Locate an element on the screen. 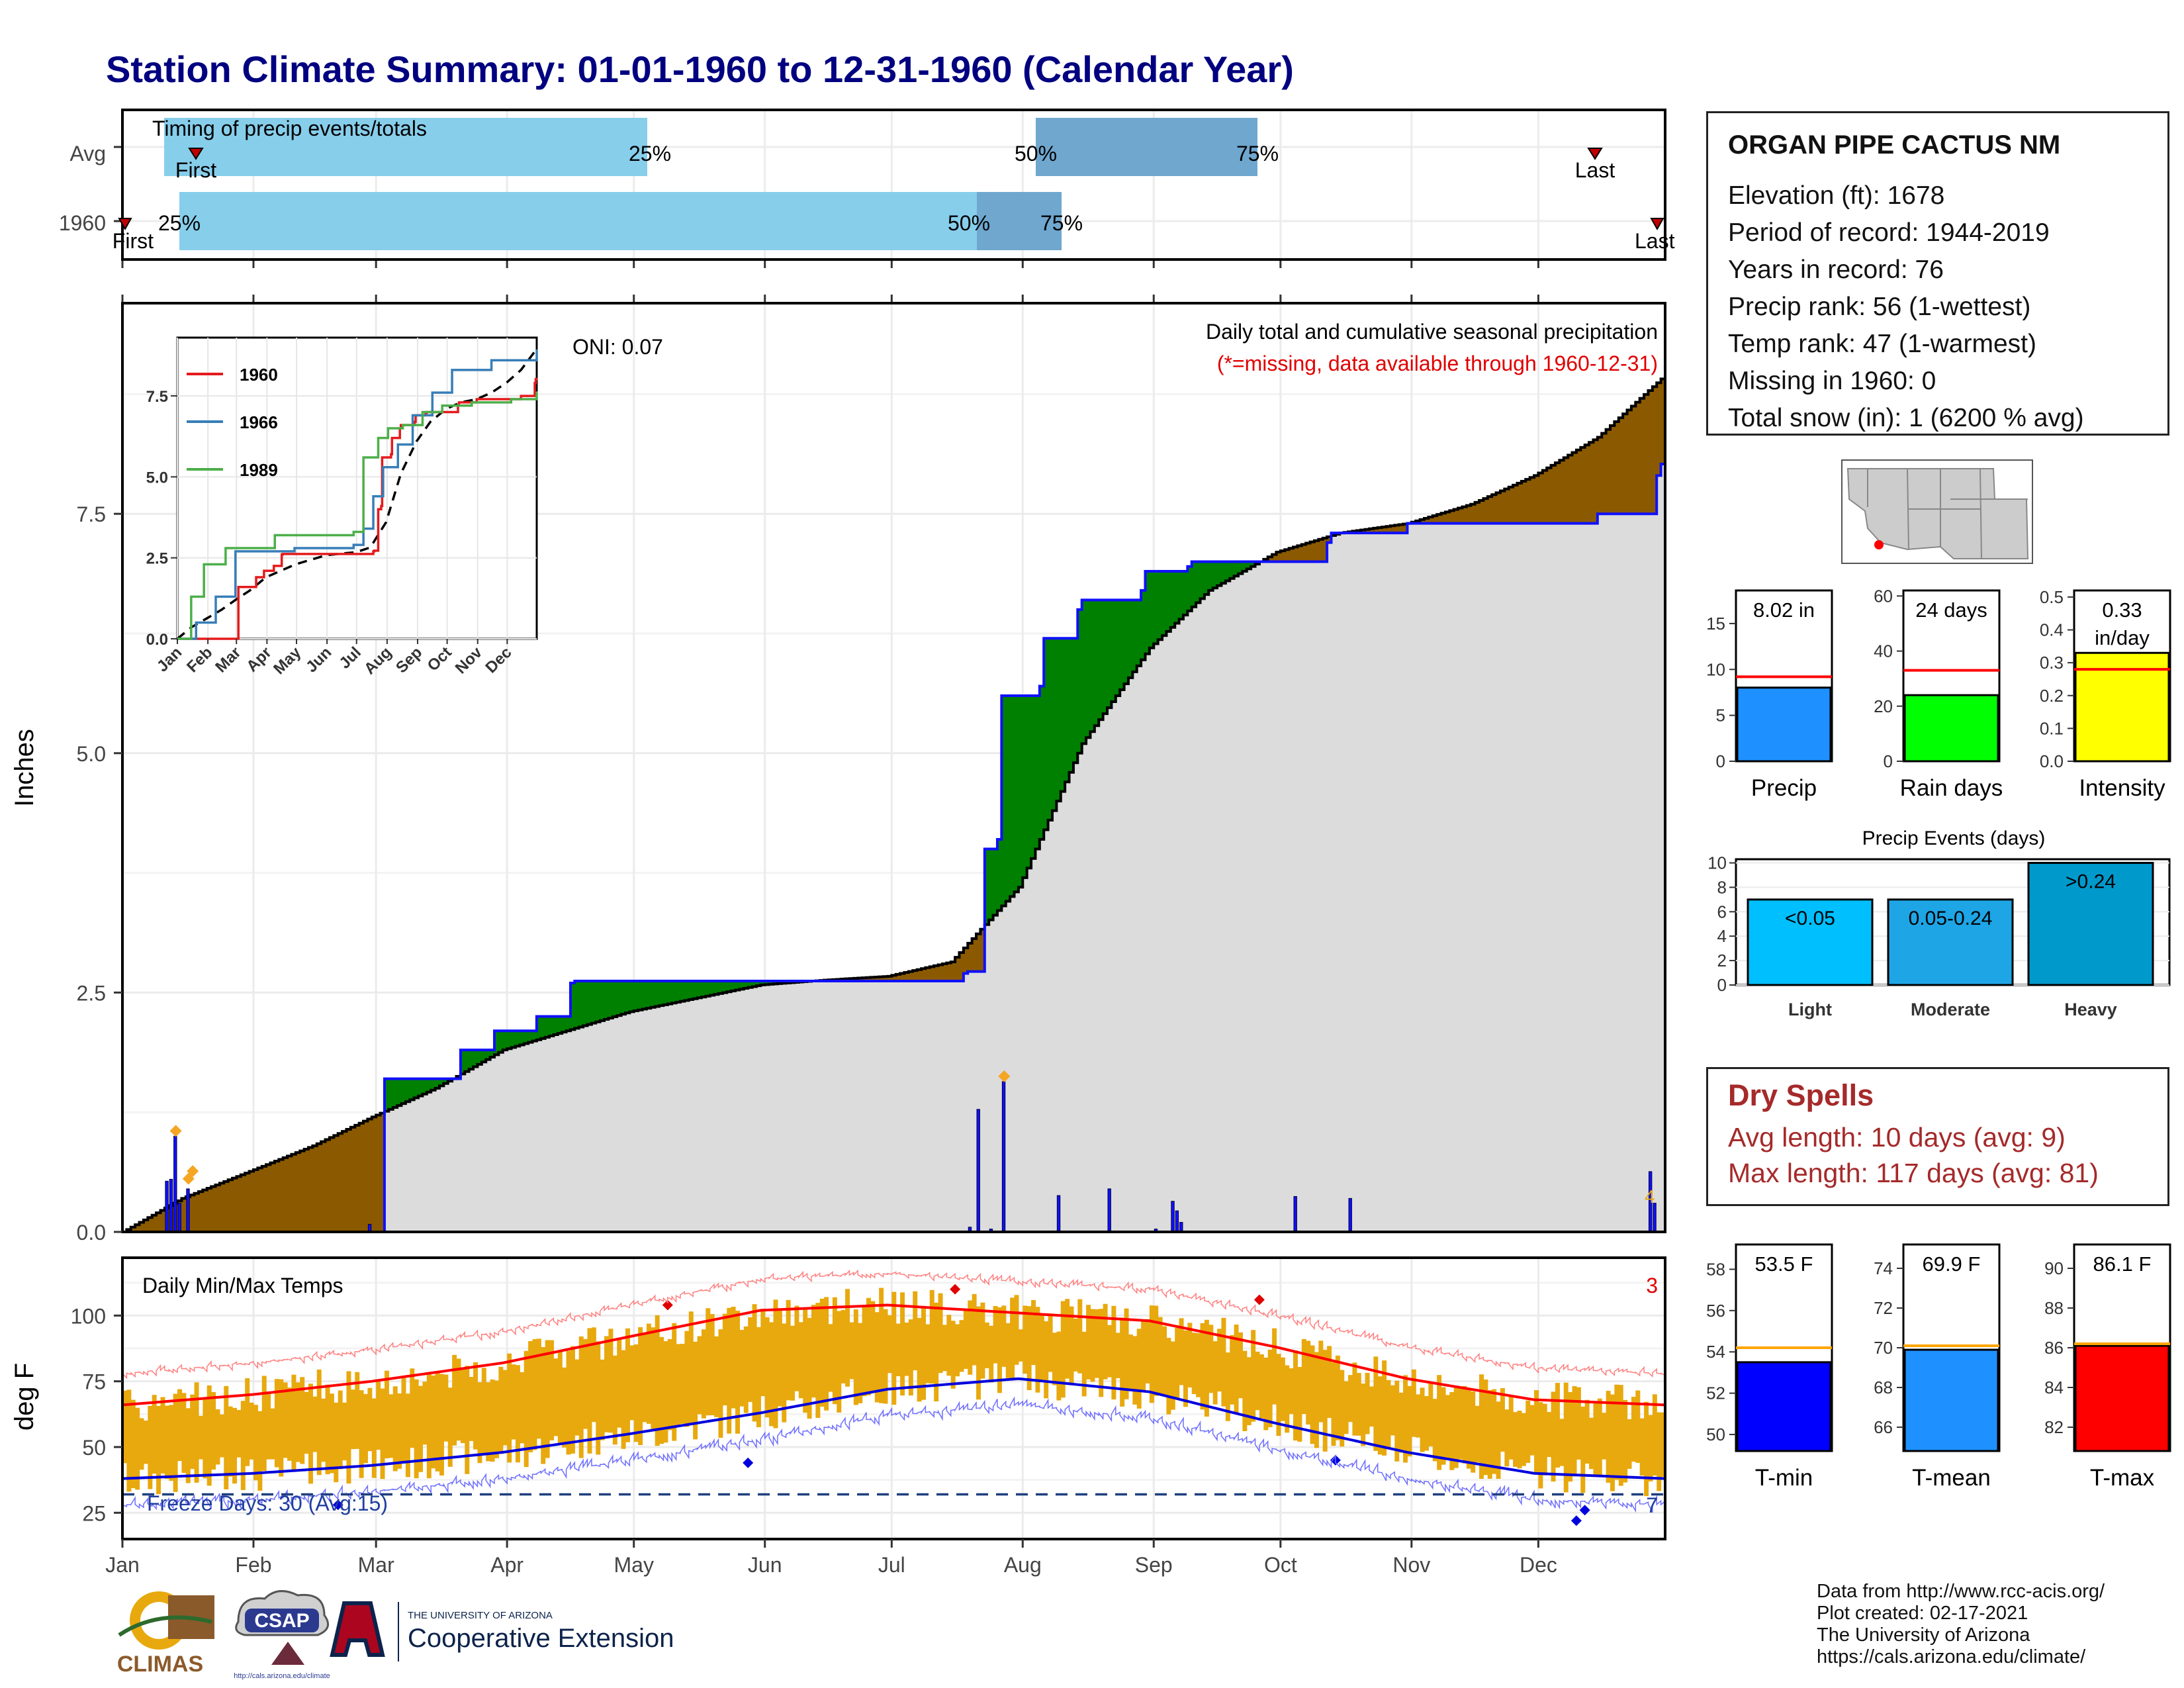 This screenshot has width=2184, height=1688. precip-events-tick-label: 2 is located at coordinates (1722, 960).